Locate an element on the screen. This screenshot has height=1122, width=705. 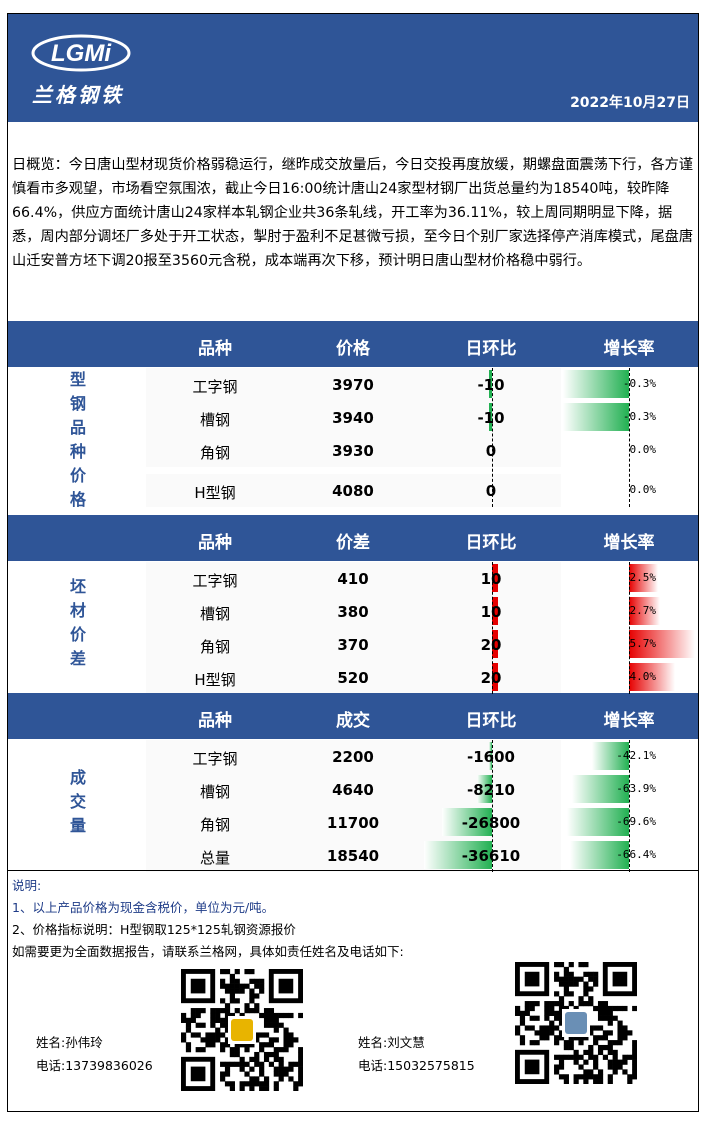
table-row: 工字钢 410 10 2.5% is located at coordinates (353, 578).